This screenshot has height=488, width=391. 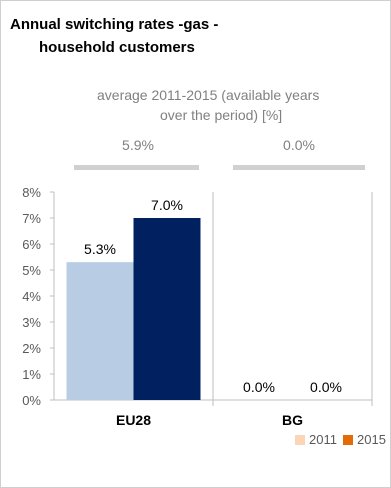 What do you see at coordinates (208, 95) in the screenshot?
I see `chart-subtitle-line-1: average 2011-2015 (available years` at bounding box center [208, 95].